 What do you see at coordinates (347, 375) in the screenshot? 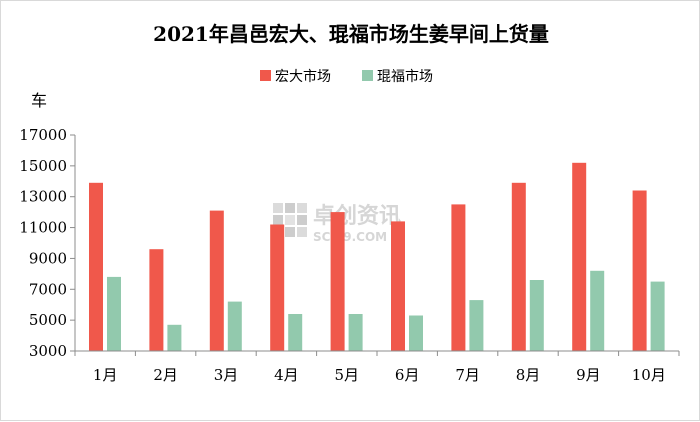
I see `x-tick-label: 5月` at bounding box center [347, 375].